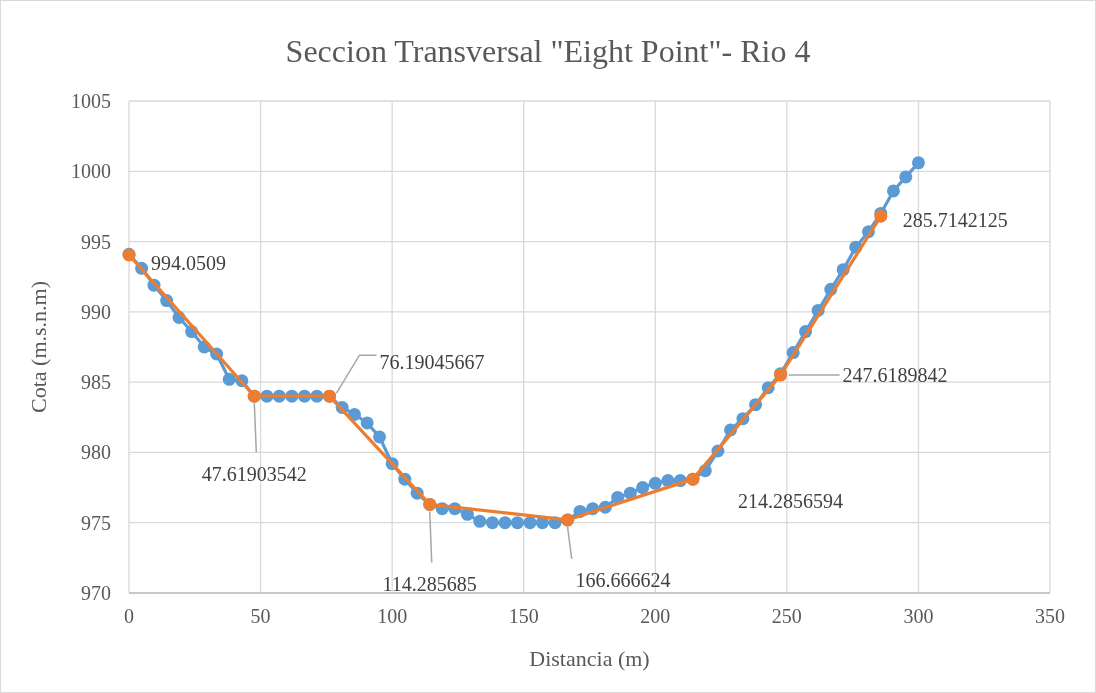 The height and width of the screenshot is (693, 1096). Describe the element at coordinates (392, 616) in the screenshot. I see `x-tick-label: 100` at that location.